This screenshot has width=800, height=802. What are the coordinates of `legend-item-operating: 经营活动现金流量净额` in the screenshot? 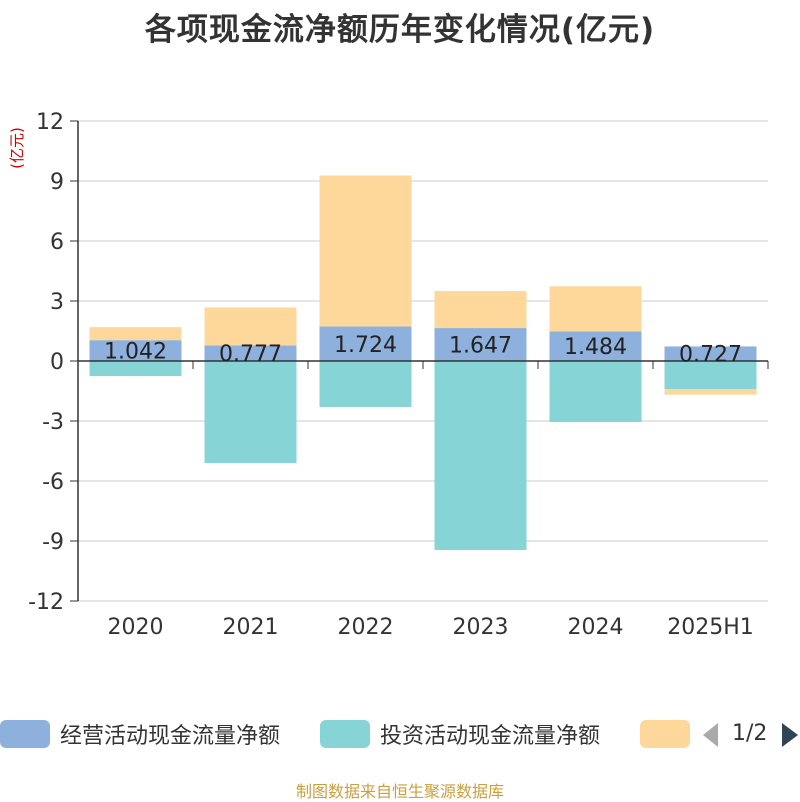 It's located at (140, 734).